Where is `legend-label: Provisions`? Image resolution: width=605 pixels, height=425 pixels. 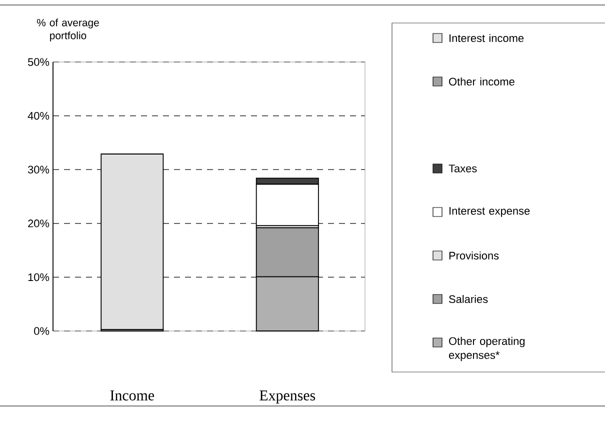 legend-label: Provisions is located at coordinates (474, 255).